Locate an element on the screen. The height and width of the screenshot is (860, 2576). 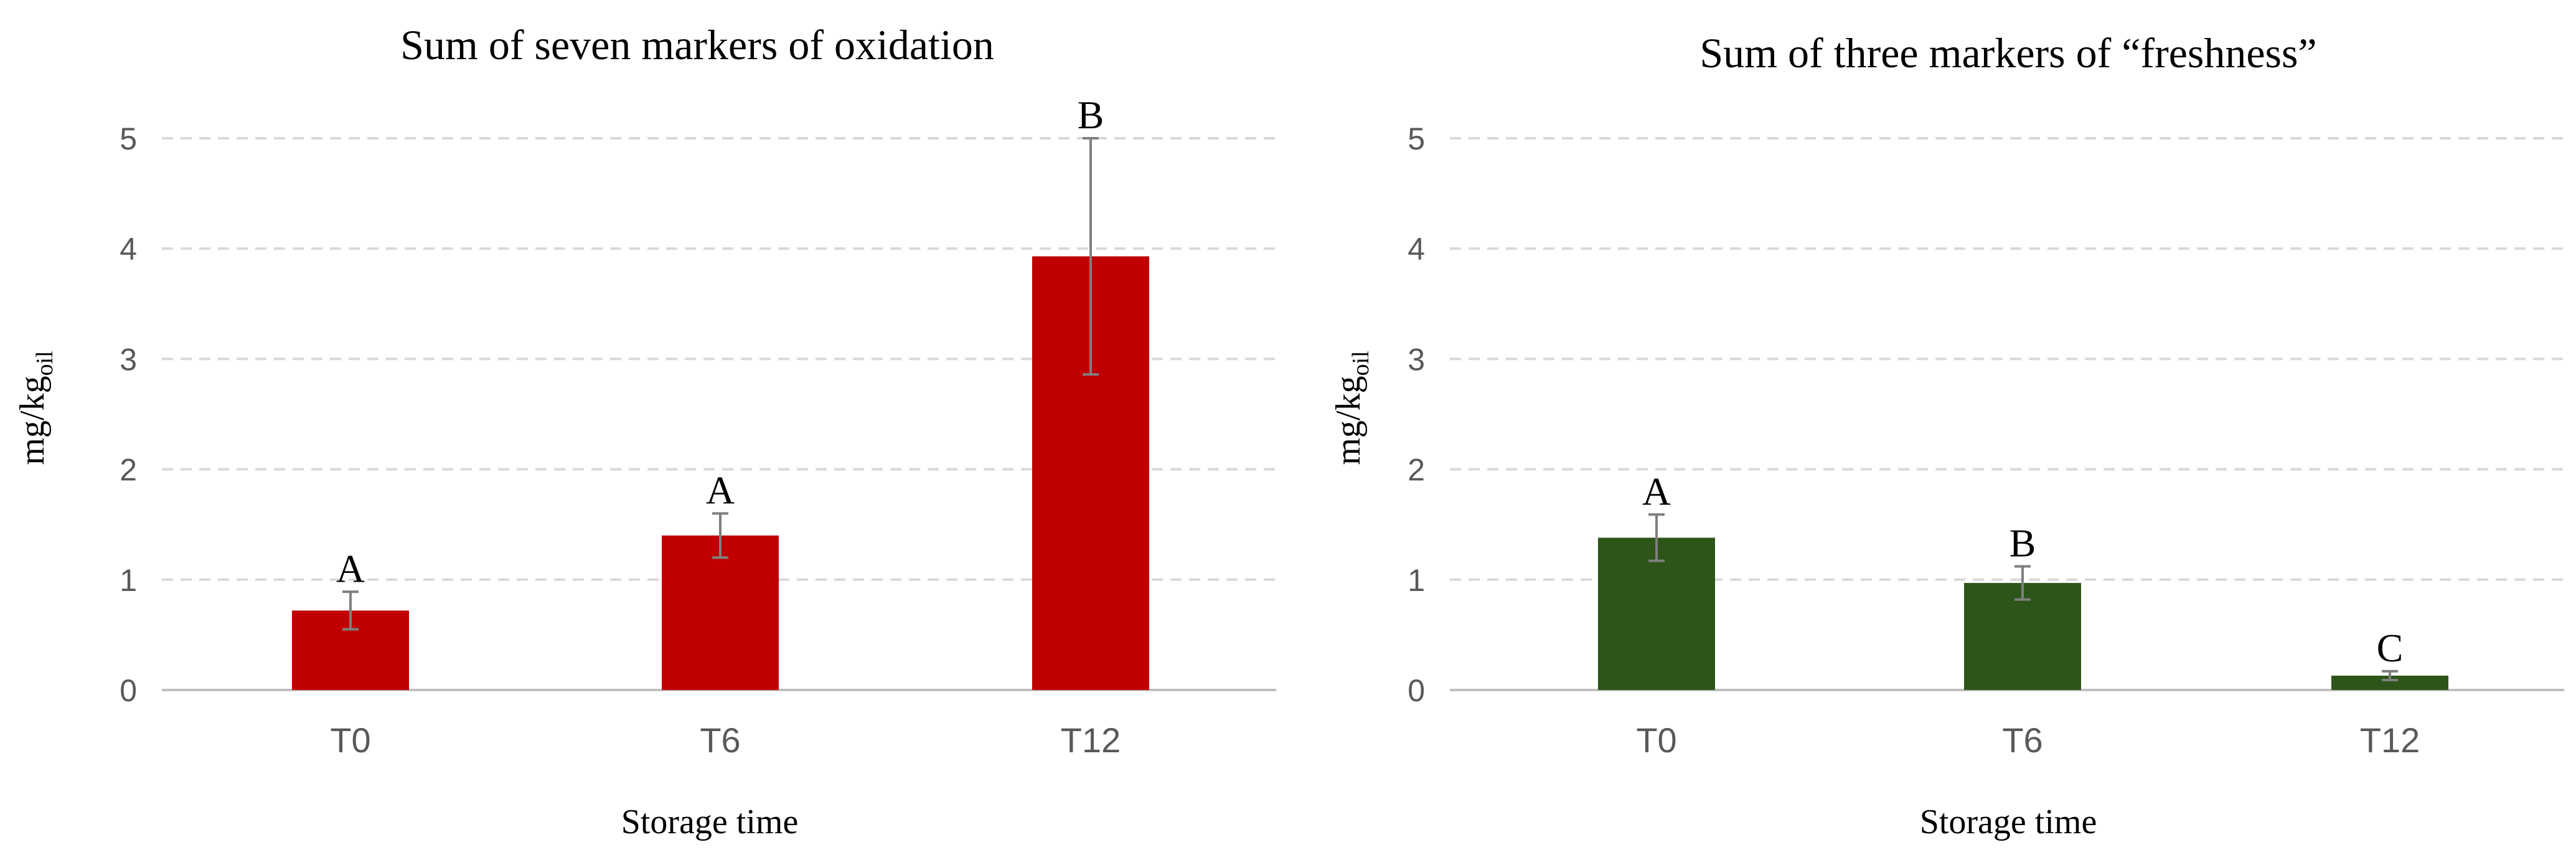
chart-title: Sum of seven markers of oxidation is located at coordinates (697, 45).